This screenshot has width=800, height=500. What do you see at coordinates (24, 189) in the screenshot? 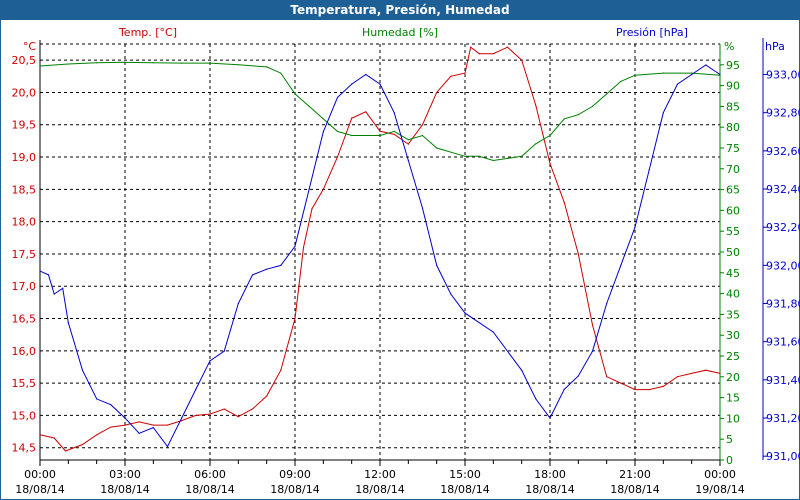
I see `temp-tick-label: 18,5` at bounding box center [24, 189].